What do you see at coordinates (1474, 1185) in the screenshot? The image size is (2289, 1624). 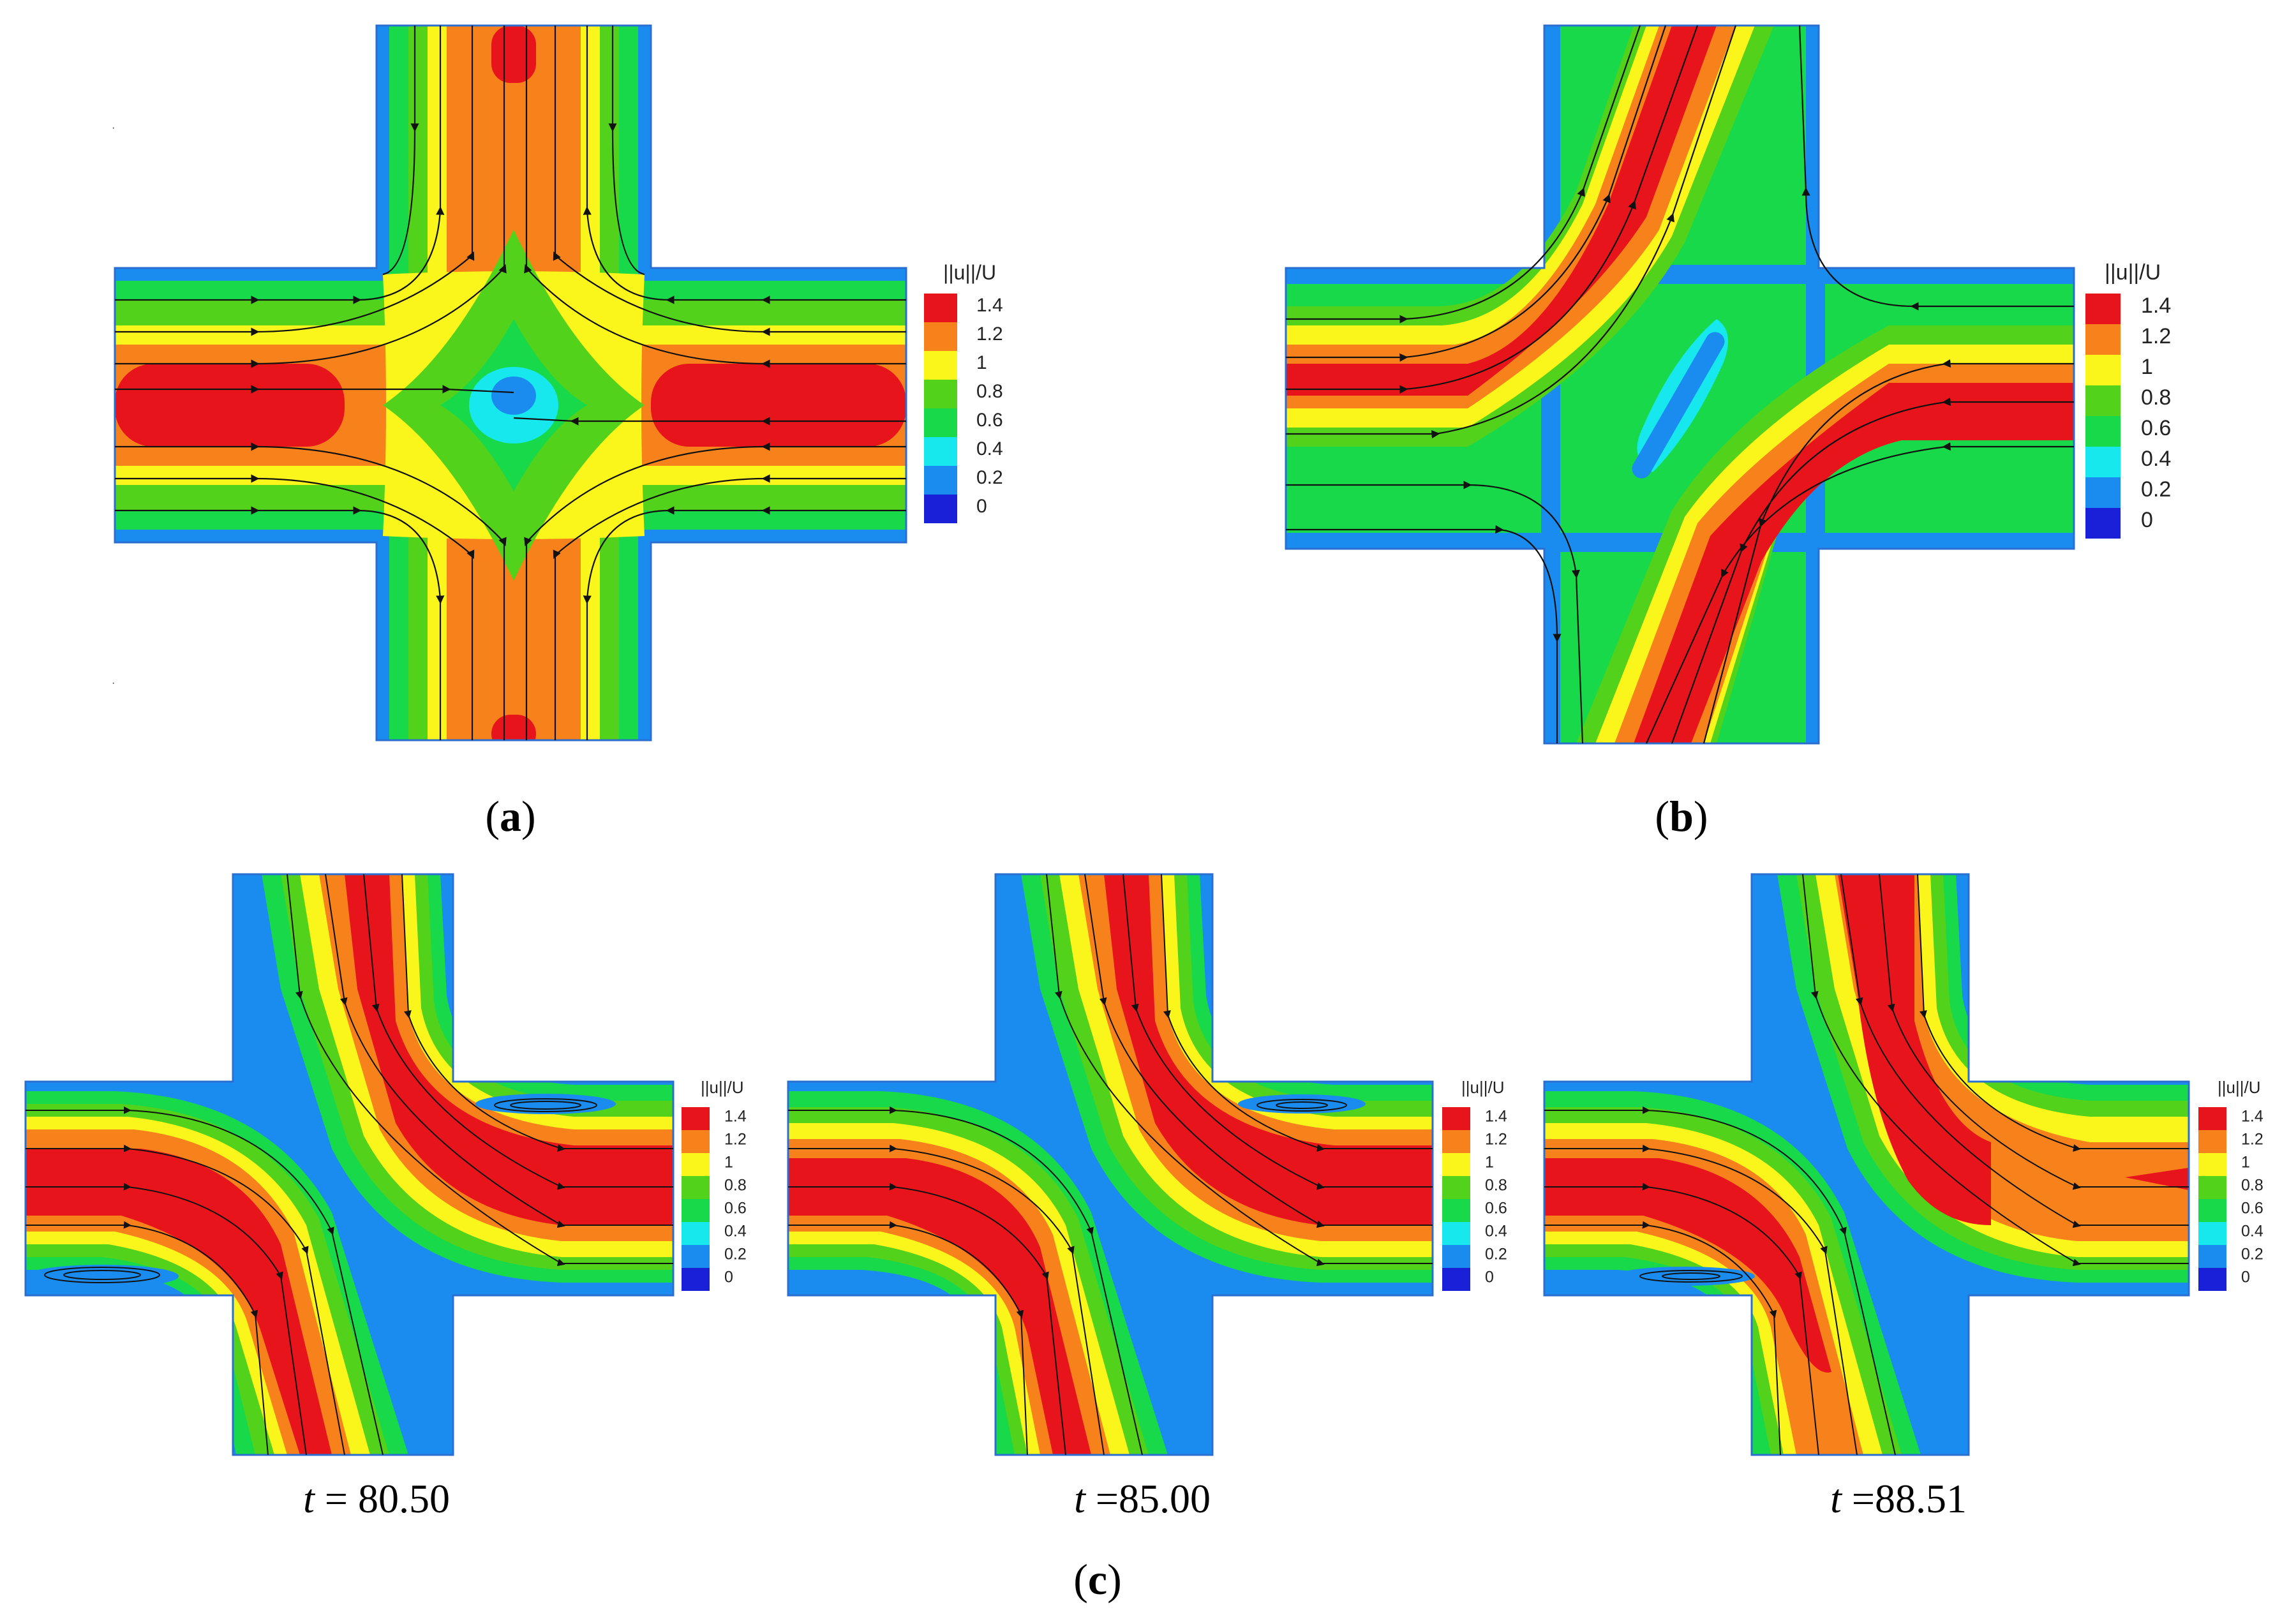 I see `colorbar-c2: ||u||/U 1.4 1.2 1 0.8 0.6 0.4 0.2 0` at bounding box center [1474, 1185].